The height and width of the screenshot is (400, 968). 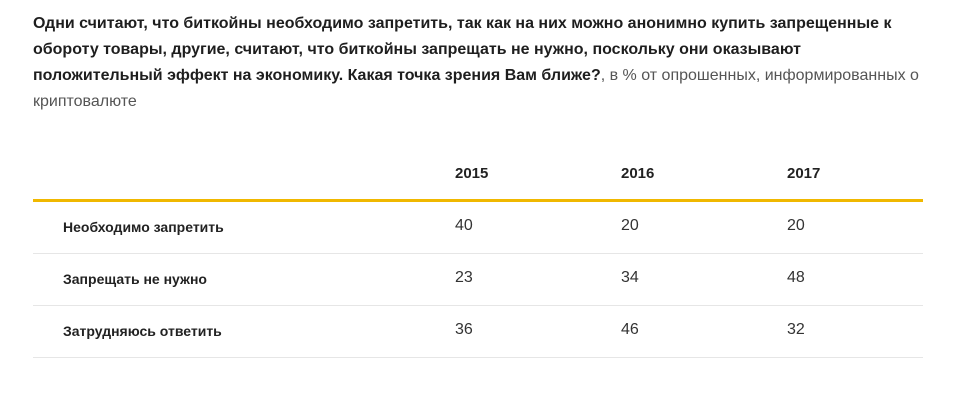 What do you see at coordinates (478, 332) in the screenshot?
I see `table-row: Затрудняюсь ответить 36 46 32` at bounding box center [478, 332].